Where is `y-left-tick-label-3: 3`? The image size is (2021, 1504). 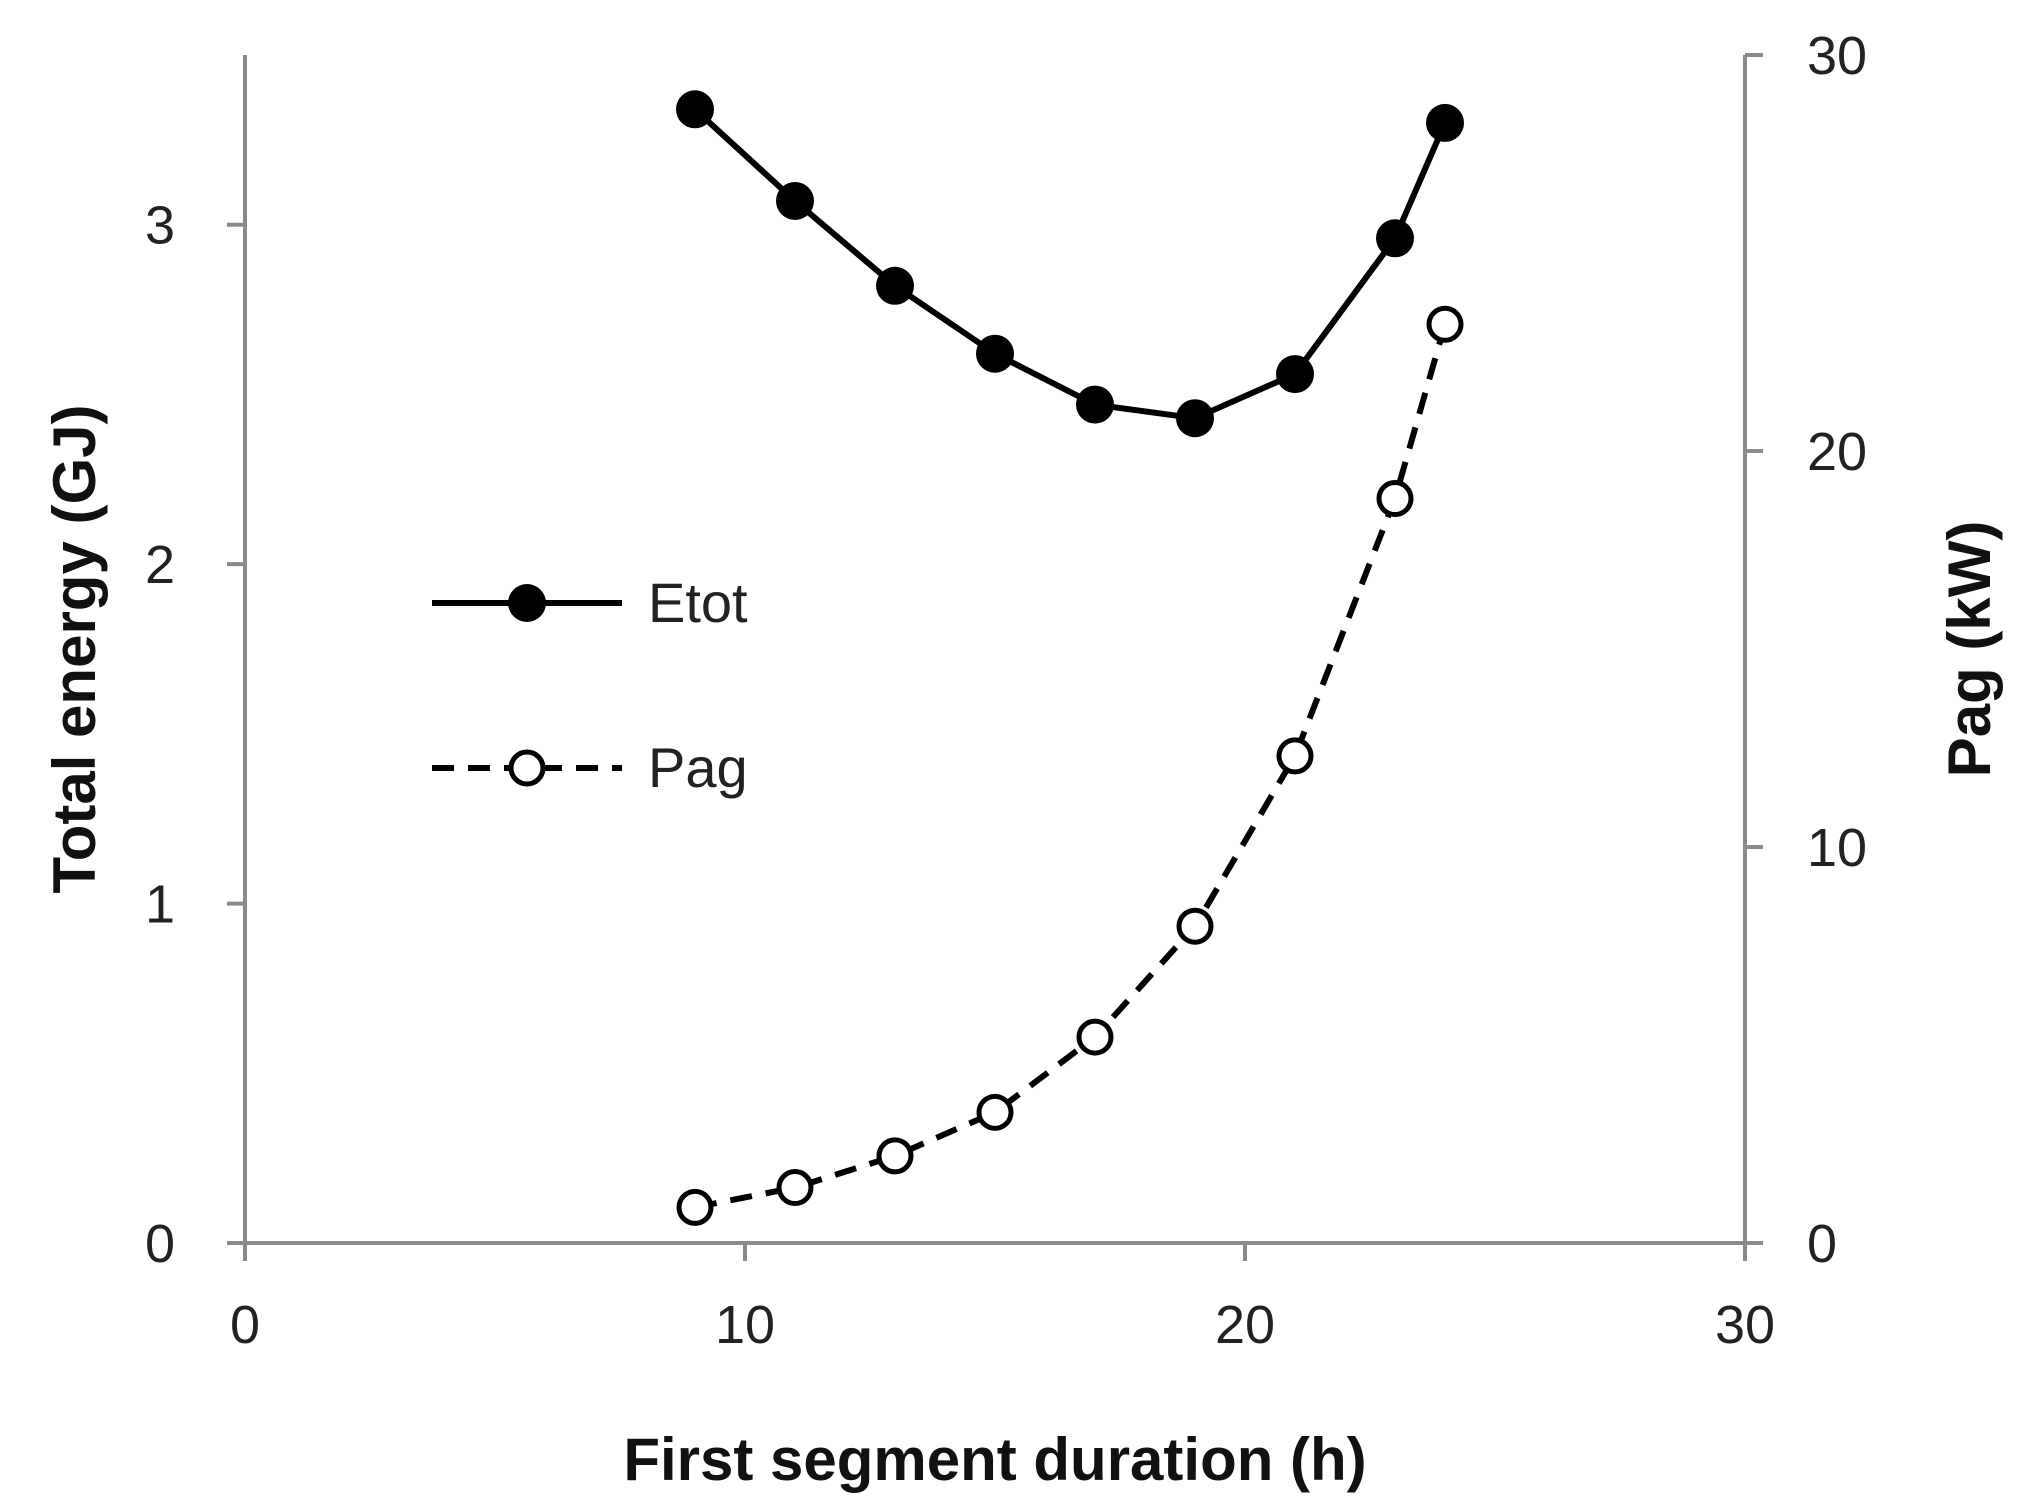 y-left-tick-label-3: 3 is located at coordinates (160, 226).